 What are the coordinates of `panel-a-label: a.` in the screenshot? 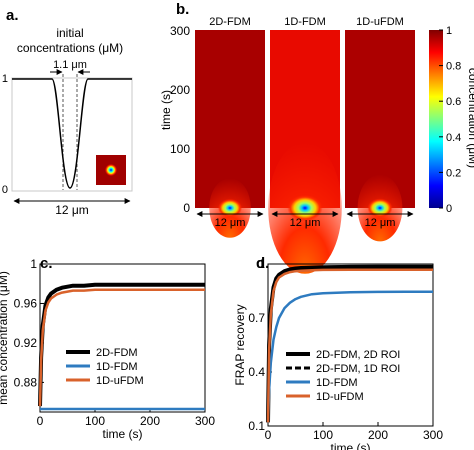 It's located at (12, 15).